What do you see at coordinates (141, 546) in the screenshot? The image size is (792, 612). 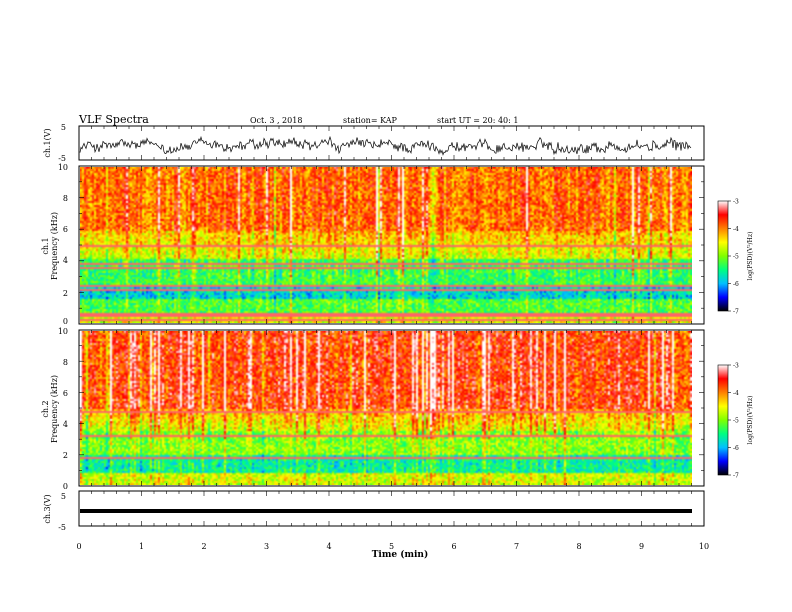 I see `time-tick-label: 1` at bounding box center [141, 546].